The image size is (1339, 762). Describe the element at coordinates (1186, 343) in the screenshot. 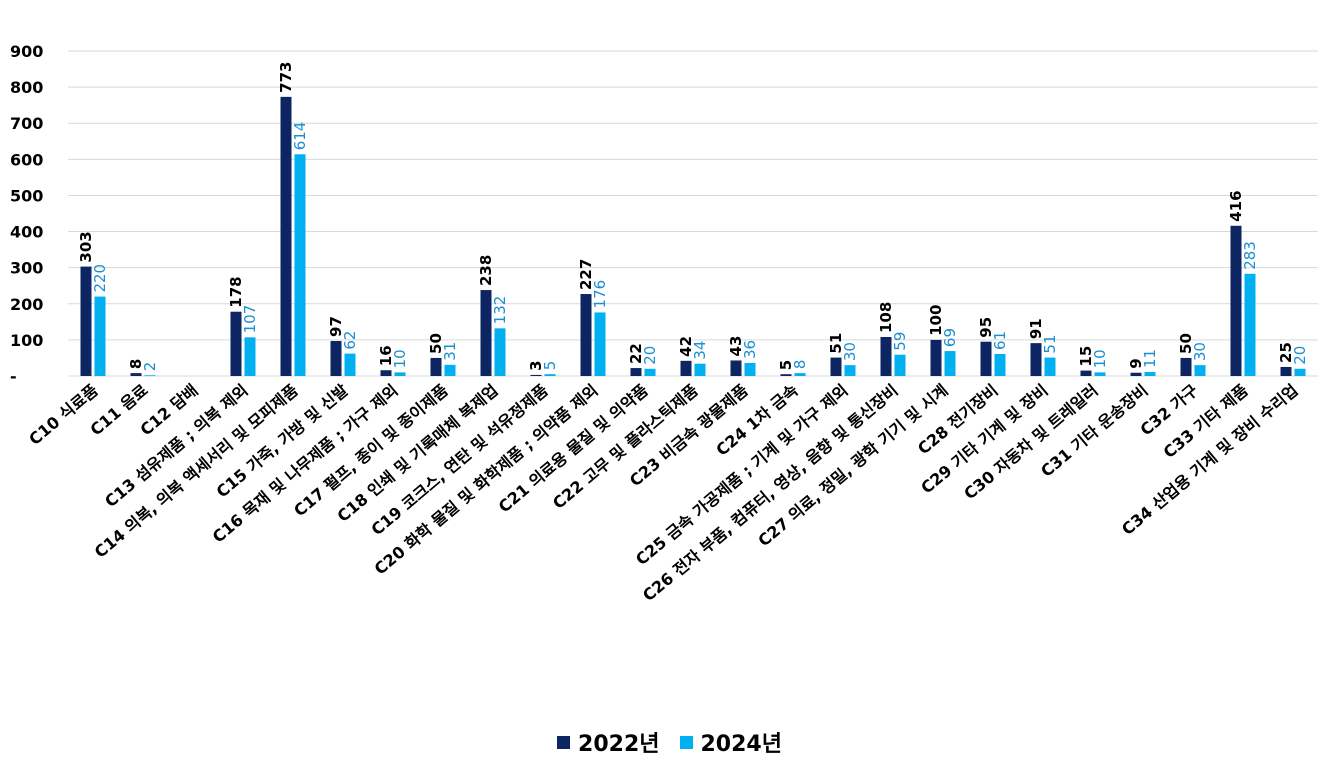

I see `data-label-2022: 50` at that location.